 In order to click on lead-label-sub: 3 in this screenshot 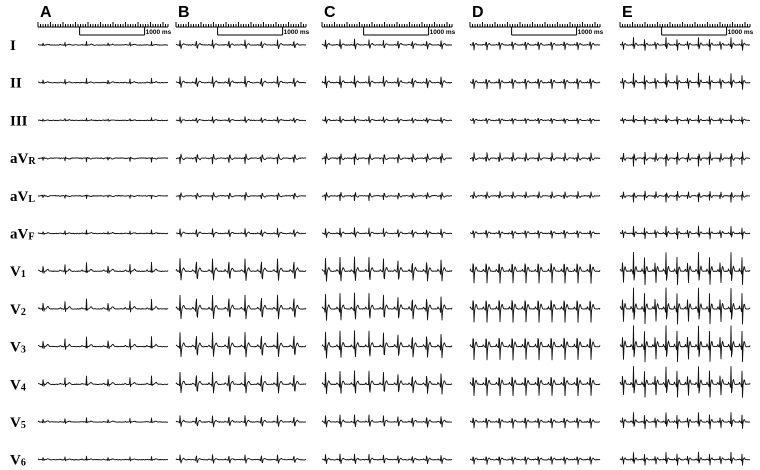, I will do `click(23, 350)`.